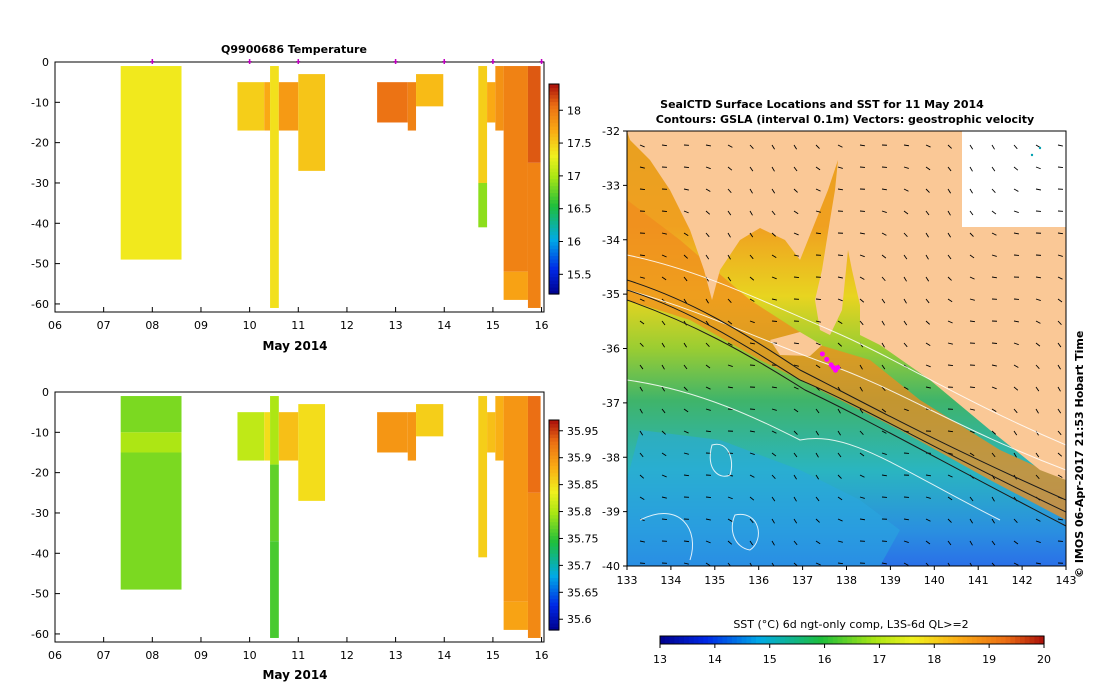 Image resolution: width=1099 pixels, height=700 pixels. Describe the element at coordinates (396, 655) in the screenshot. I see `salinity-x-tick-label: 13` at that location.